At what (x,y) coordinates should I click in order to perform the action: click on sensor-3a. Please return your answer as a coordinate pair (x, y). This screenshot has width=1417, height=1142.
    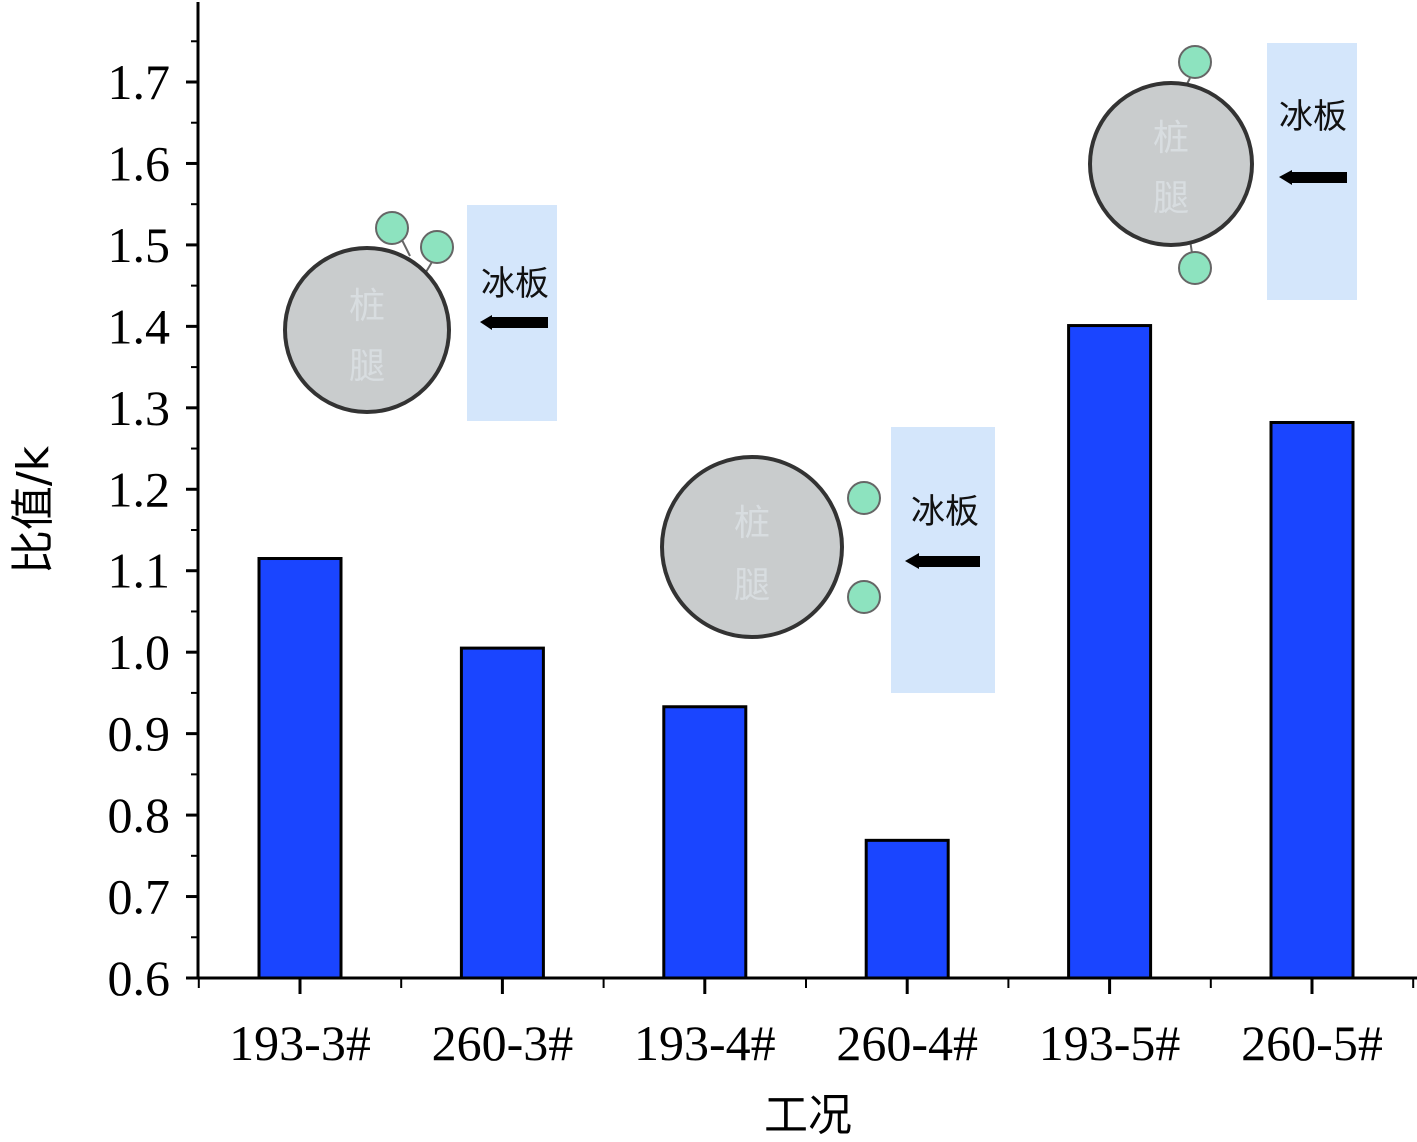
    Looking at the image, I should click on (392, 228).